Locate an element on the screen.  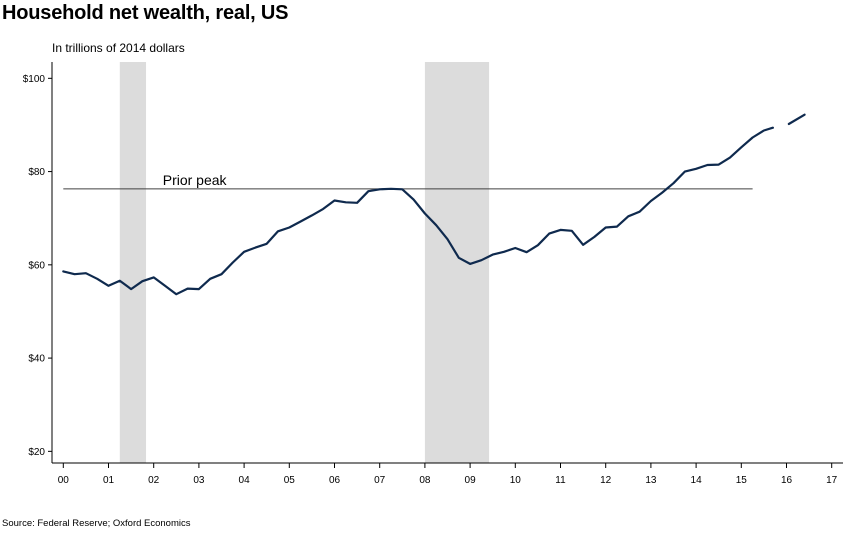
x-tick-label: 04 is located at coordinates (245, 480).